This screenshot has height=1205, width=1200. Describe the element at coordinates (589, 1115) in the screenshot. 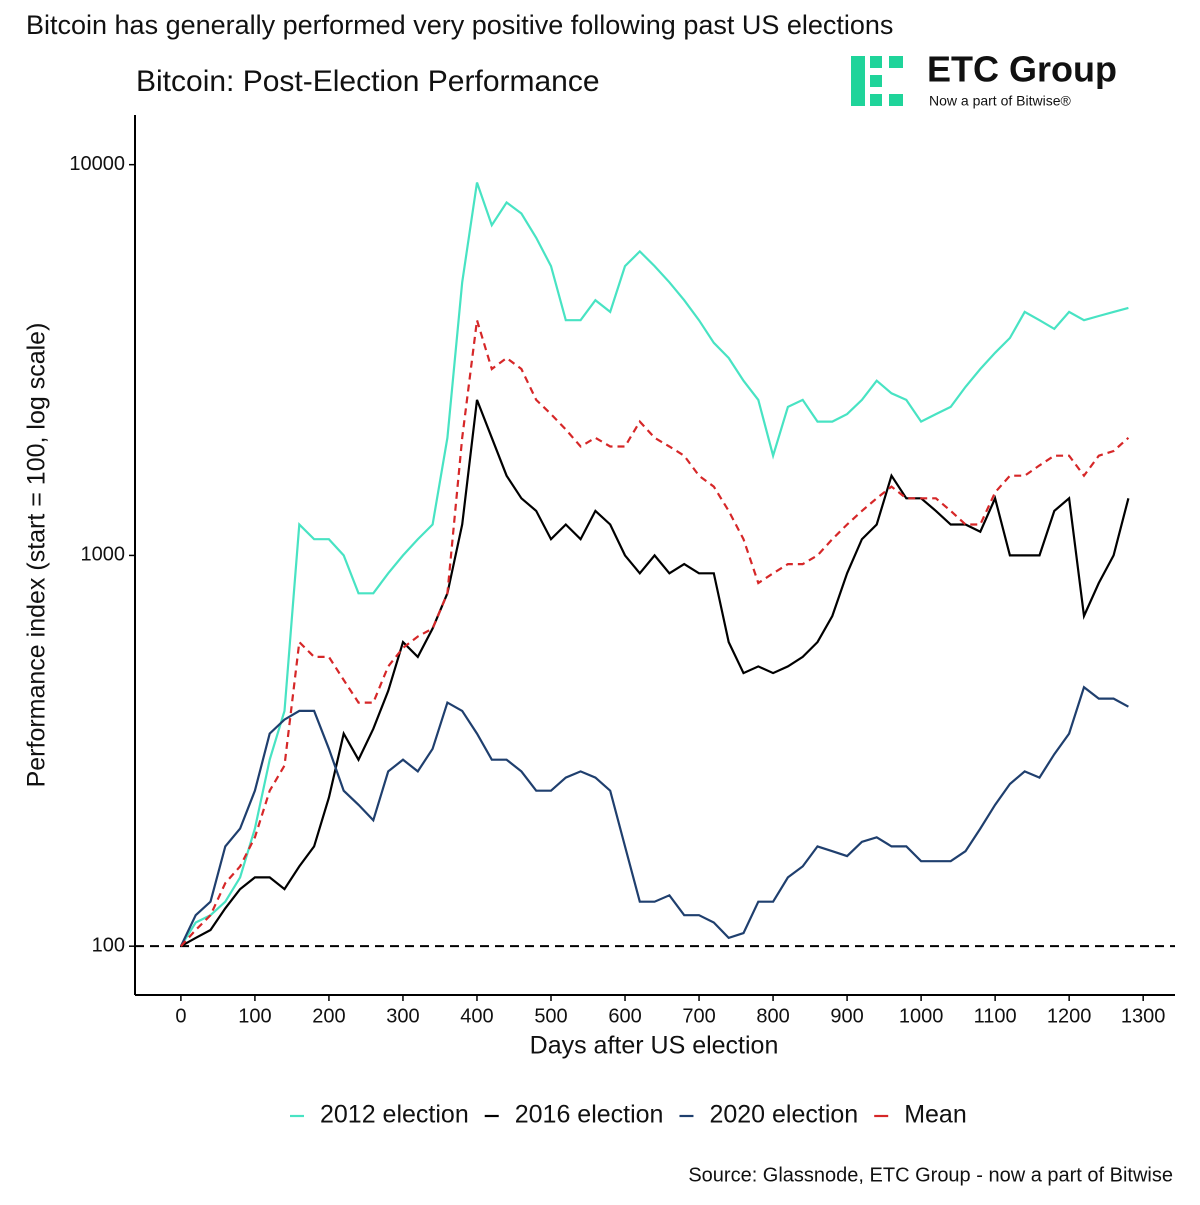

I see `legend-label: 2016 election` at that location.